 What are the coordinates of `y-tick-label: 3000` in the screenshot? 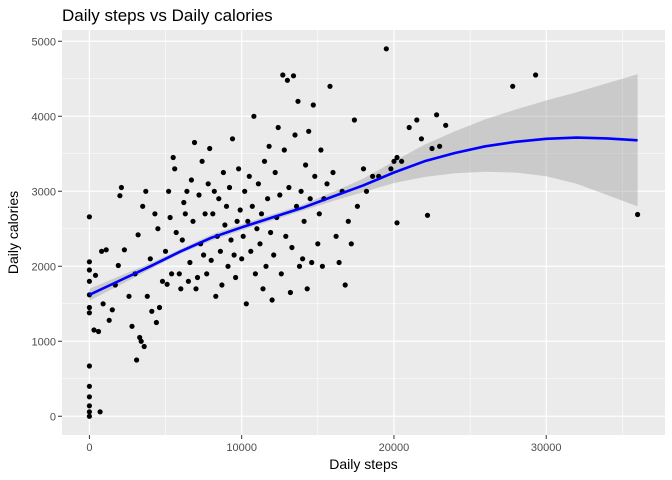 It's located at (44, 192).